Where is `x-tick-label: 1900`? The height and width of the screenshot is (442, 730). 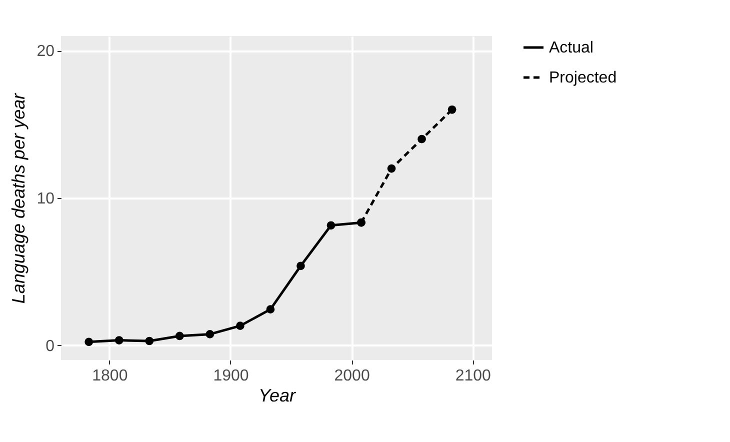 x-tick-label: 1900 is located at coordinates (231, 376).